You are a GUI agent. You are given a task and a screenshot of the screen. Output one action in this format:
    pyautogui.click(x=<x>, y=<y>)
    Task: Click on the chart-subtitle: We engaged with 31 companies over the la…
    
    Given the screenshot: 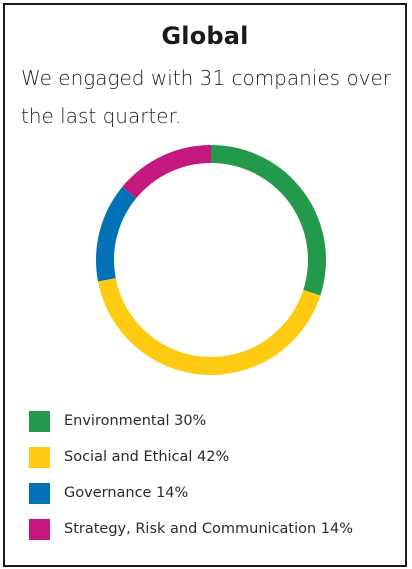 What is the action you would take?
    pyautogui.click(x=206, y=97)
    